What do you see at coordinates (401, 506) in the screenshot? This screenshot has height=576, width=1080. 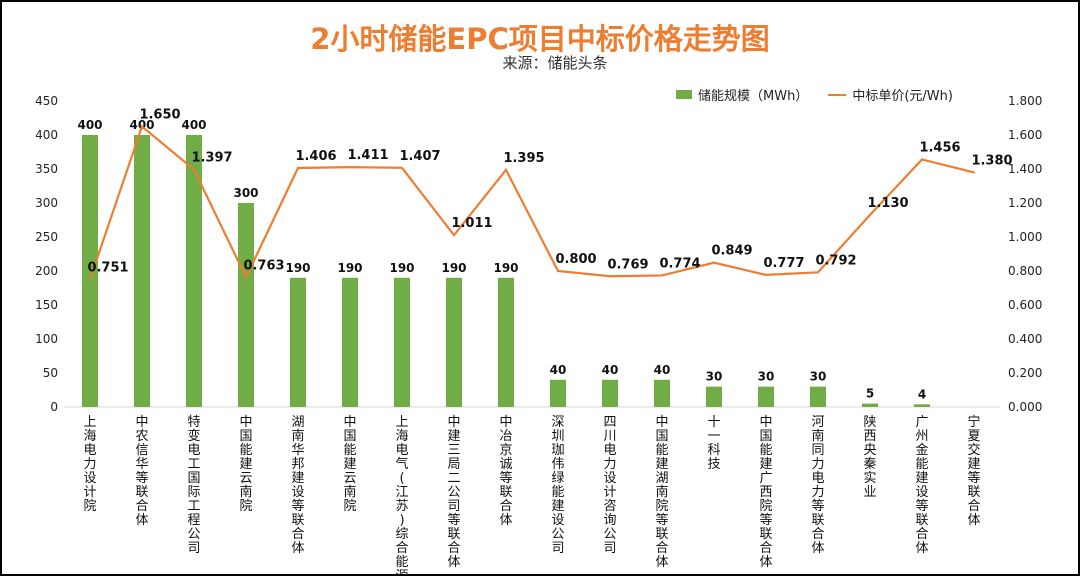 I see `x-tick-label-char: 苏` at bounding box center [401, 506].